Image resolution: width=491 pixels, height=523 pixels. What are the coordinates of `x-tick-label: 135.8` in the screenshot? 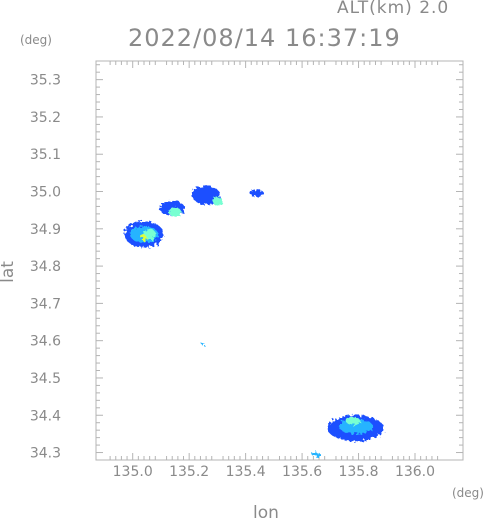 It's located at (358, 472).